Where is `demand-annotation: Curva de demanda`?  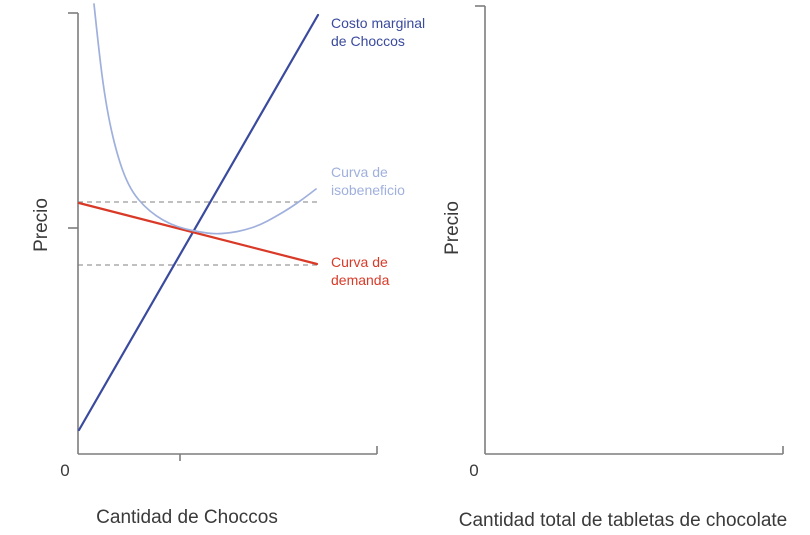
demand-annotation: Curva de demanda is located at coordinates (360, 271).